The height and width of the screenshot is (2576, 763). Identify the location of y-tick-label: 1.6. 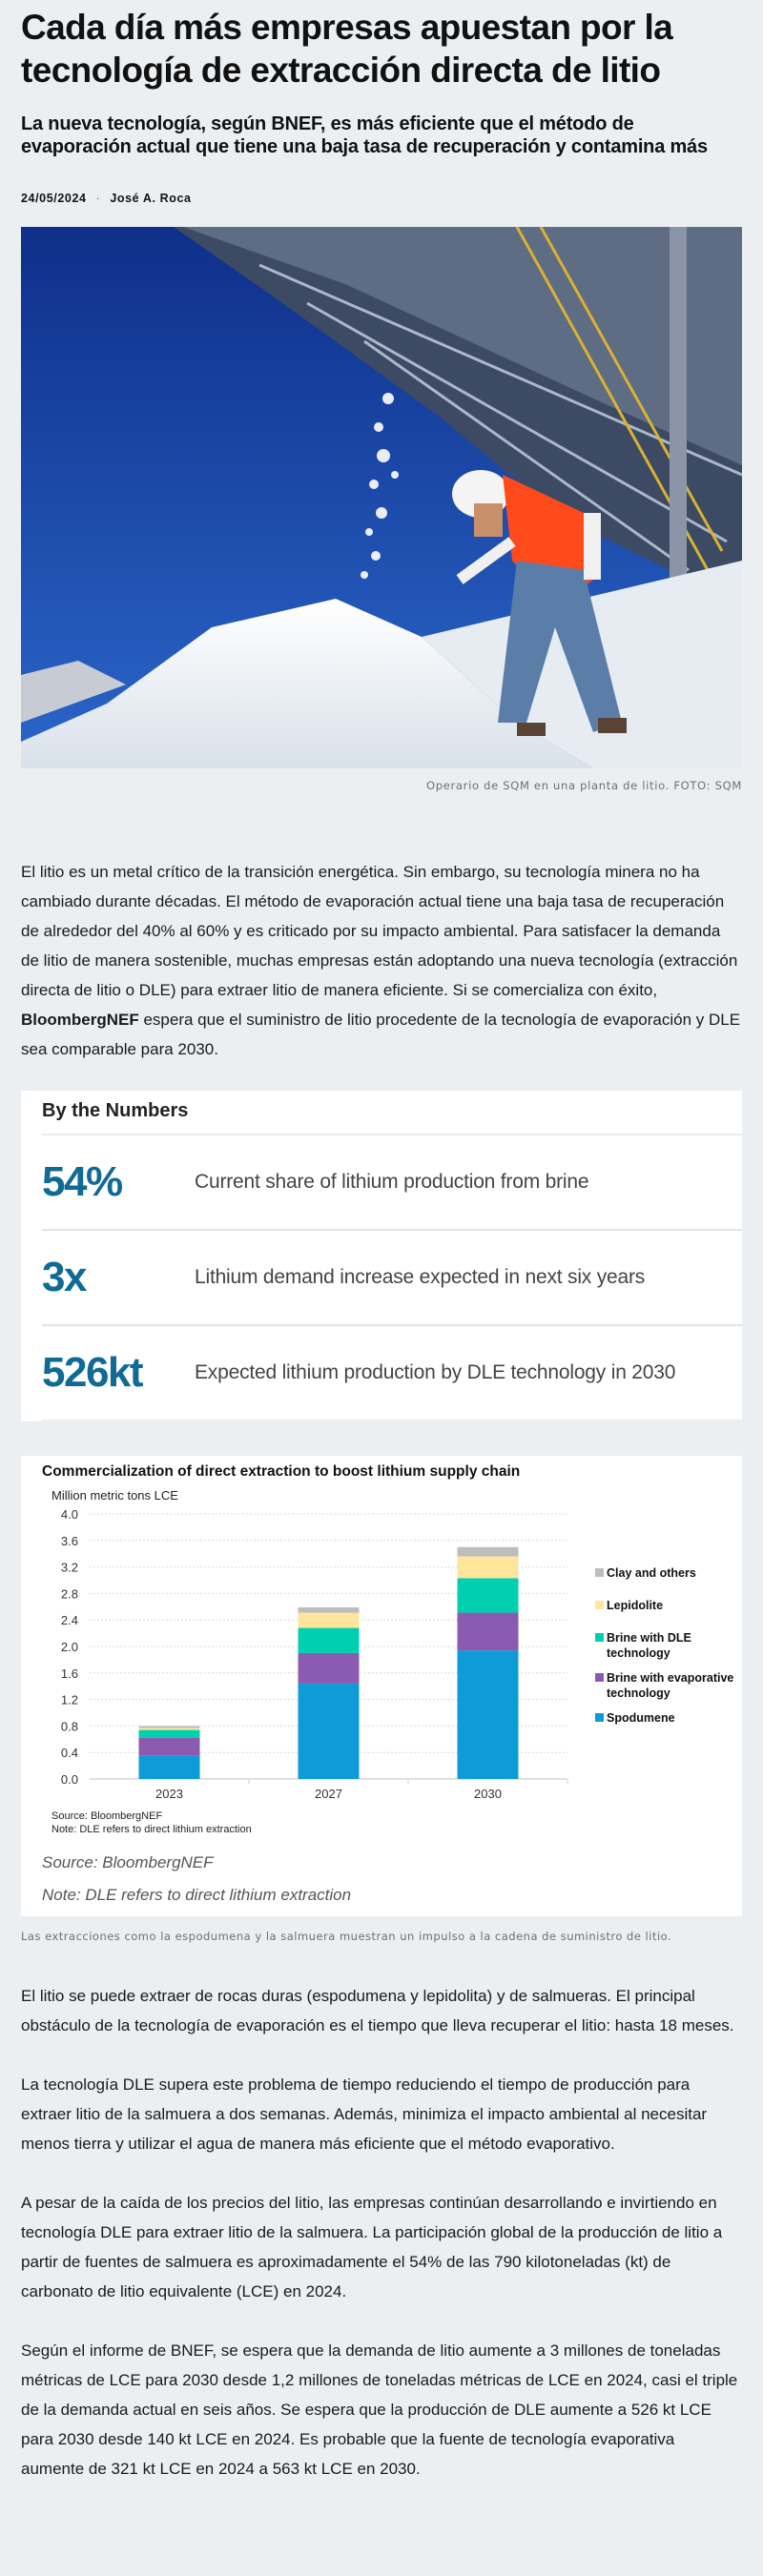
(69, 1673).